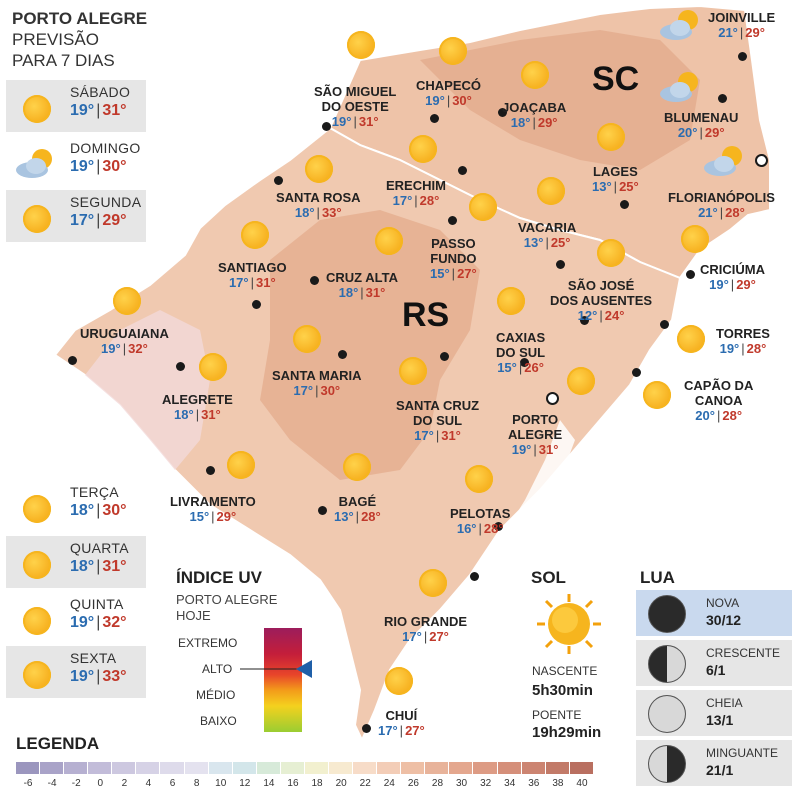 The height and width of the screenshot is (794, 800). Describe the element at coordinates (357, 501) in the screenshot. I see `city-name: BAGÉ` at that location.